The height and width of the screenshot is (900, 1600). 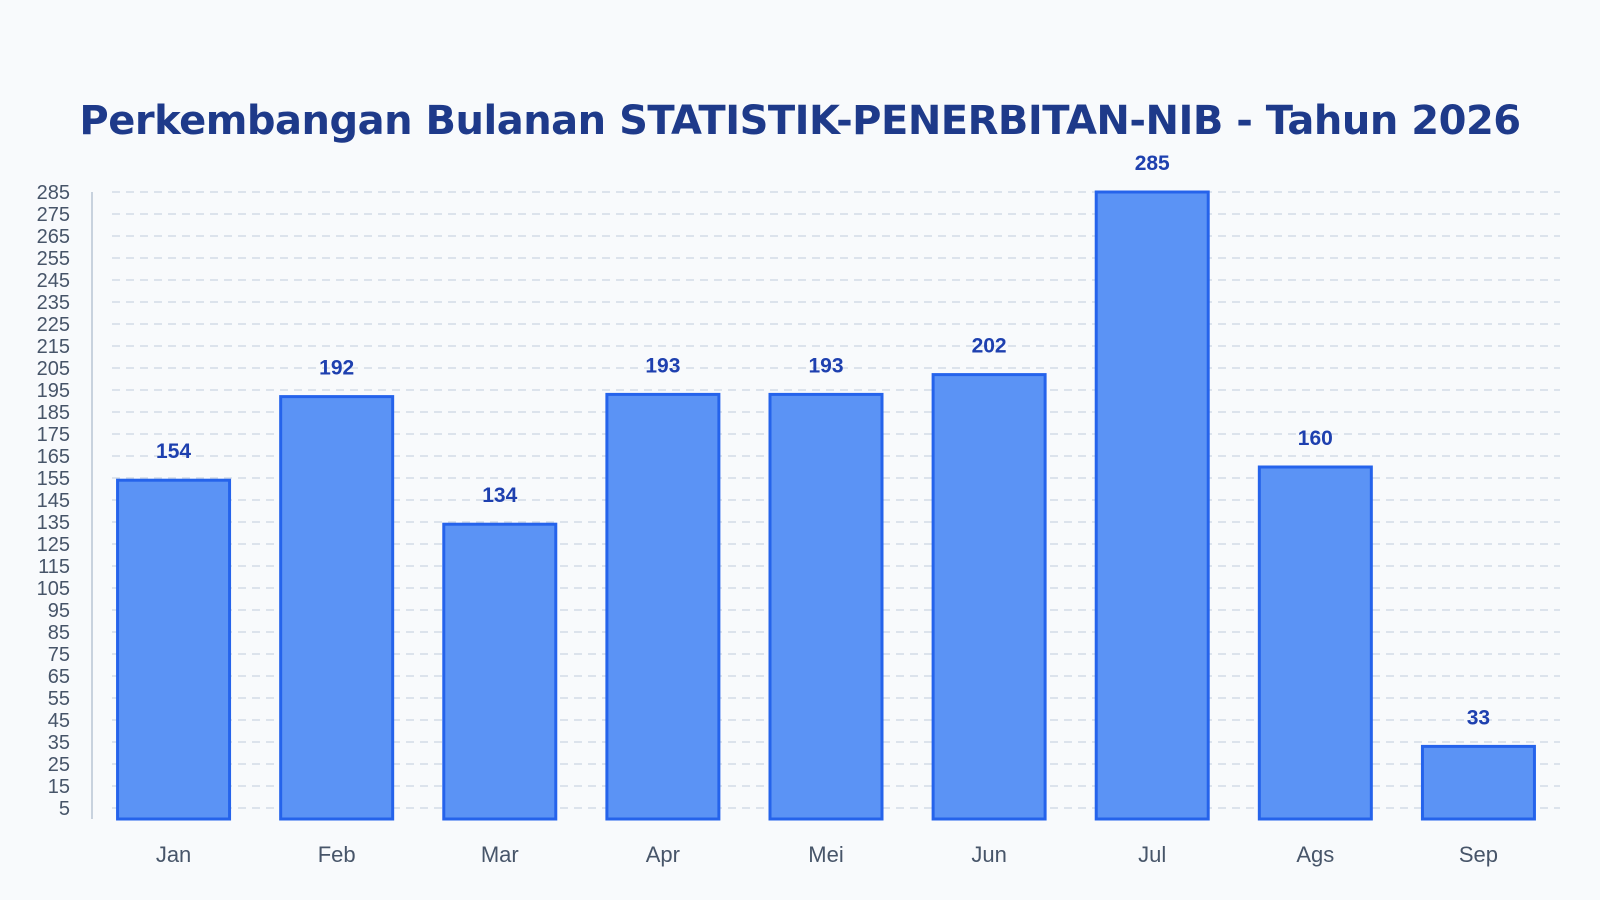 I want to click on y-tick-label: 85, so click(x=59, y=633).